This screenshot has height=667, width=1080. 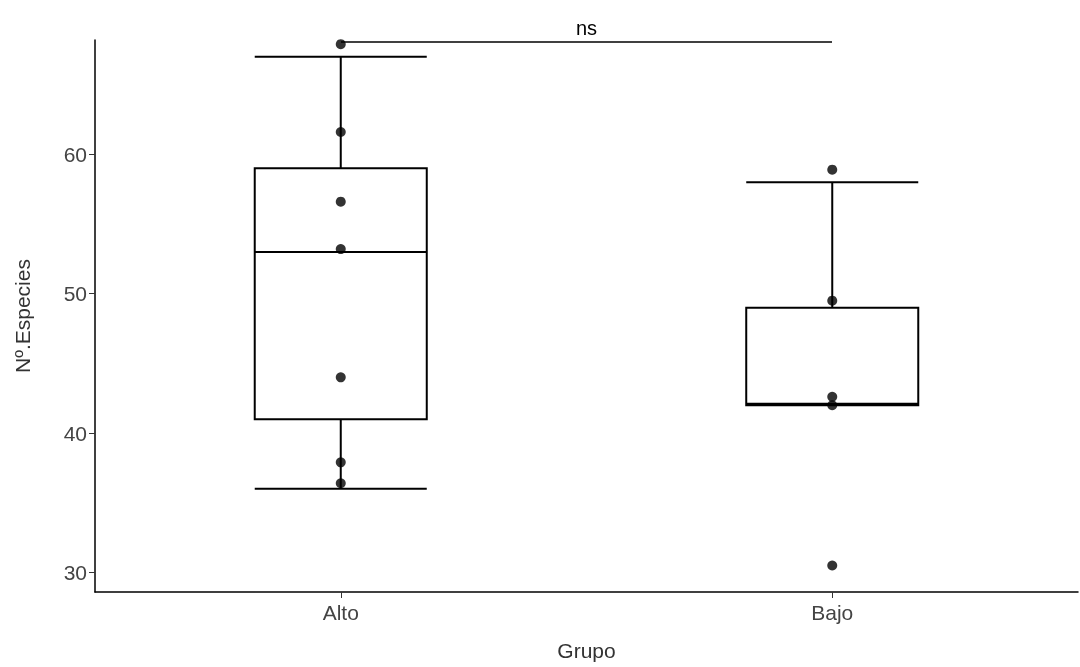 I want to click on y-tick-label: 40, so click(x=75, y=433).